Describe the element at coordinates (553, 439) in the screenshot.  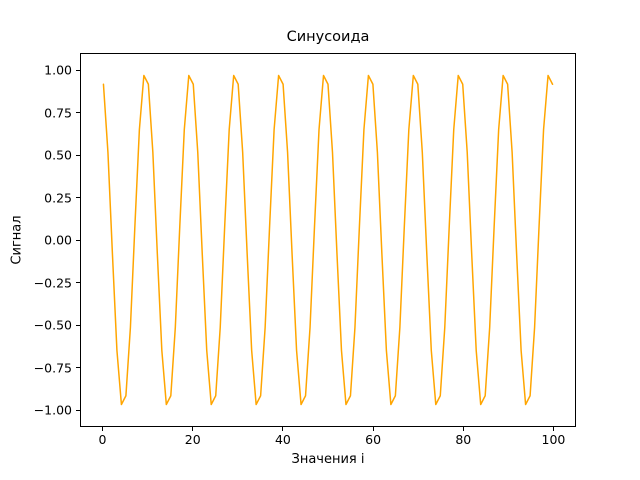
I see `x-tick-label: 100` at that location.